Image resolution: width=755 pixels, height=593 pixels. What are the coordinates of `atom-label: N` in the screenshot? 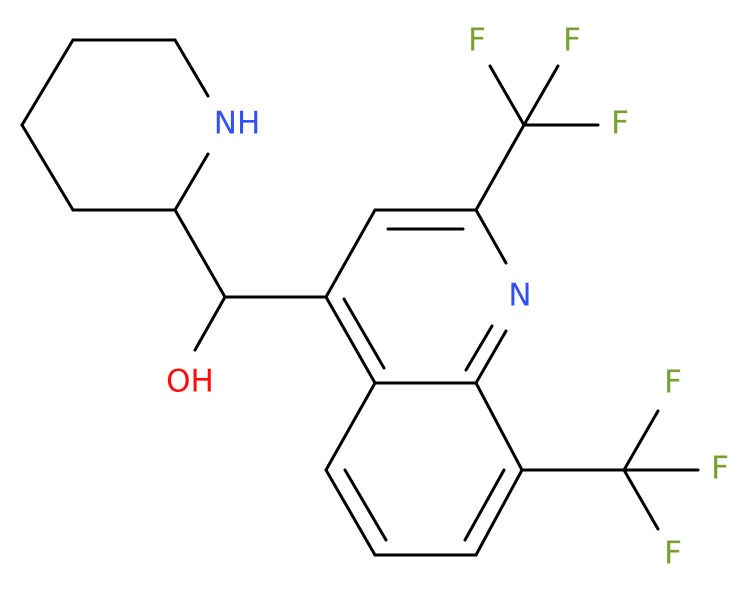 It's located at (519, 296).